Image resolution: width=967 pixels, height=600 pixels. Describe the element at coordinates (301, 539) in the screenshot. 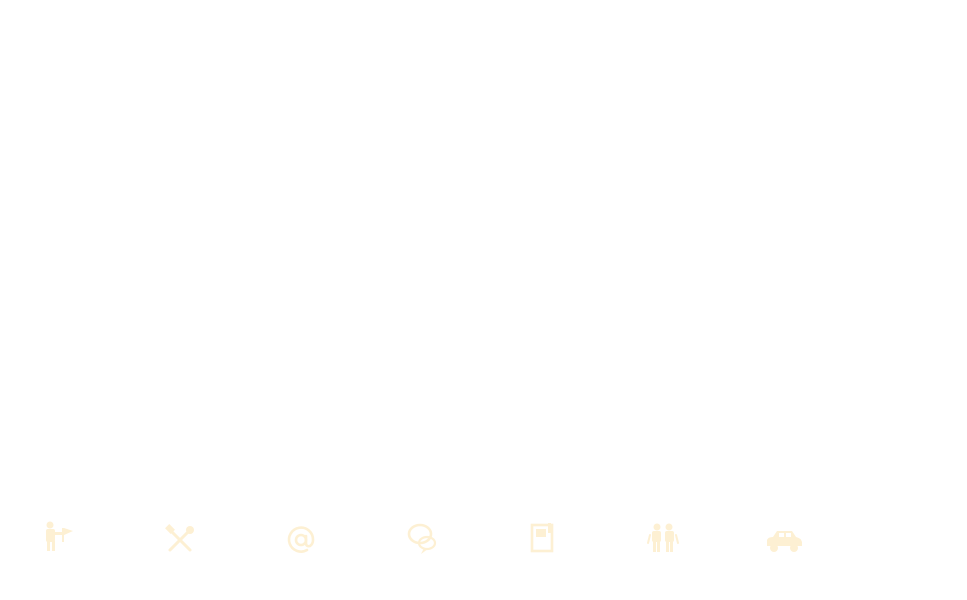

I see `icon-at` at that location.